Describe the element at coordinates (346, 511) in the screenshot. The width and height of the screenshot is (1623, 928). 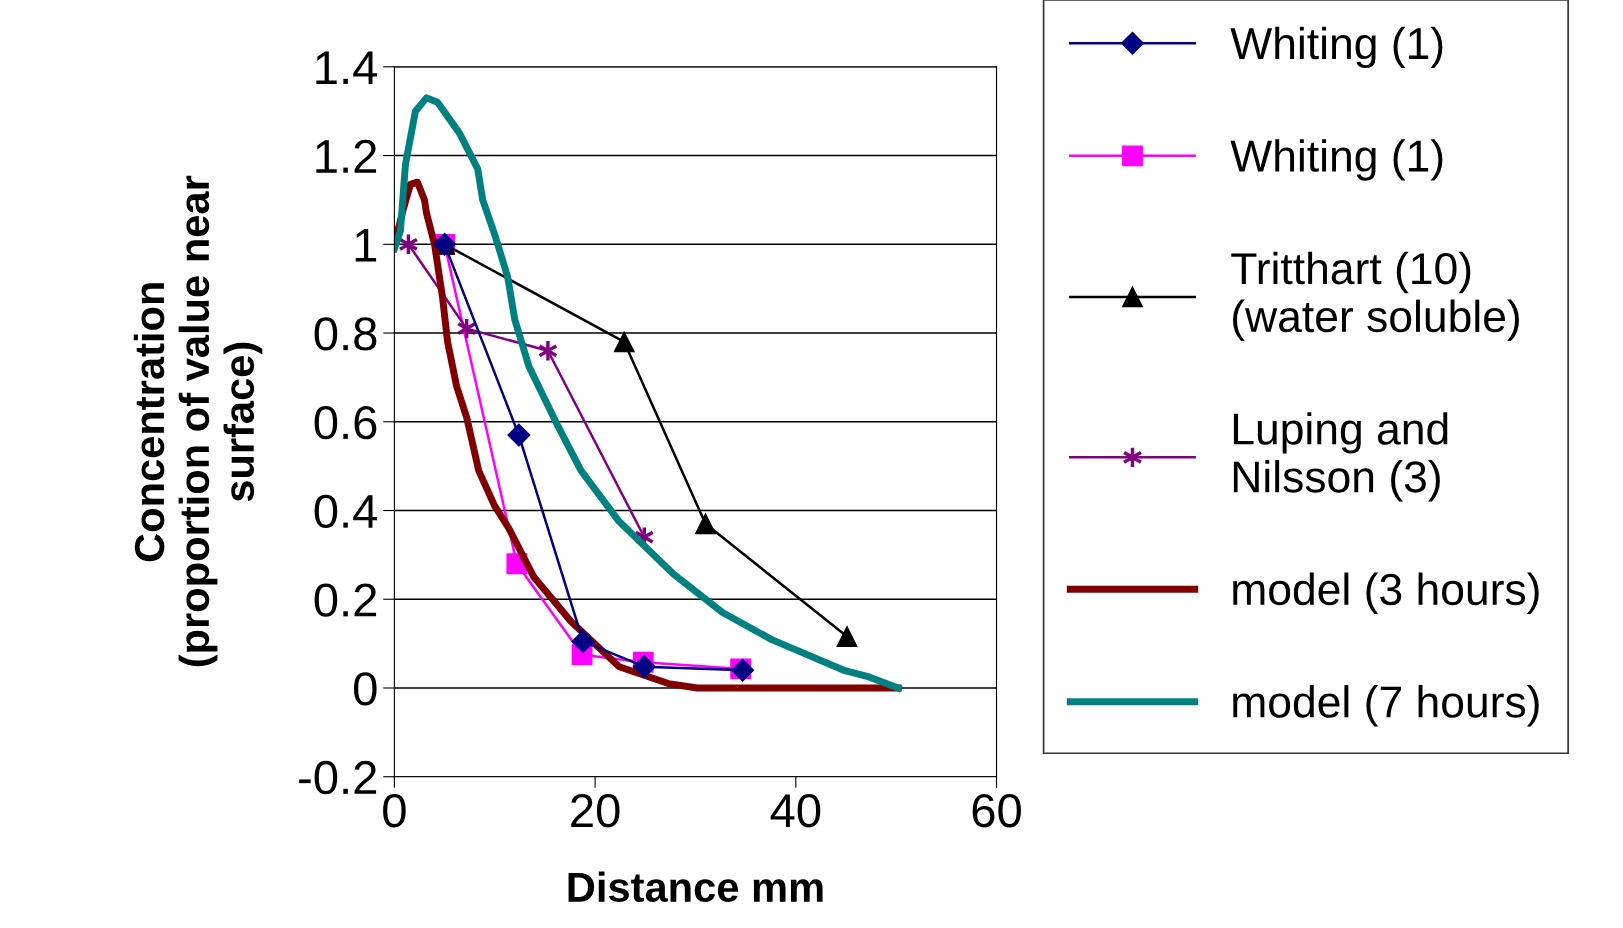
I see `y-tick-label: 0.4` at that location.